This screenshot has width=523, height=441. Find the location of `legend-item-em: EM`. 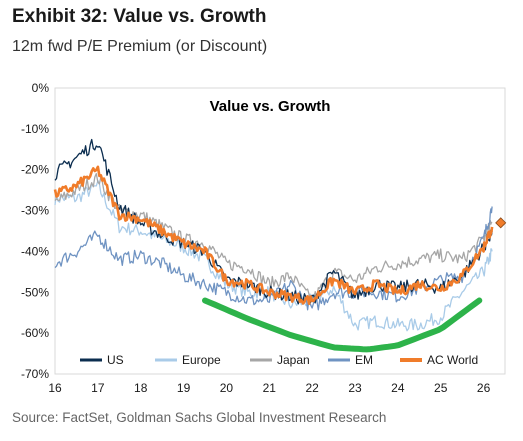

legend-item-em: EM is located at coordinates (350, 360).